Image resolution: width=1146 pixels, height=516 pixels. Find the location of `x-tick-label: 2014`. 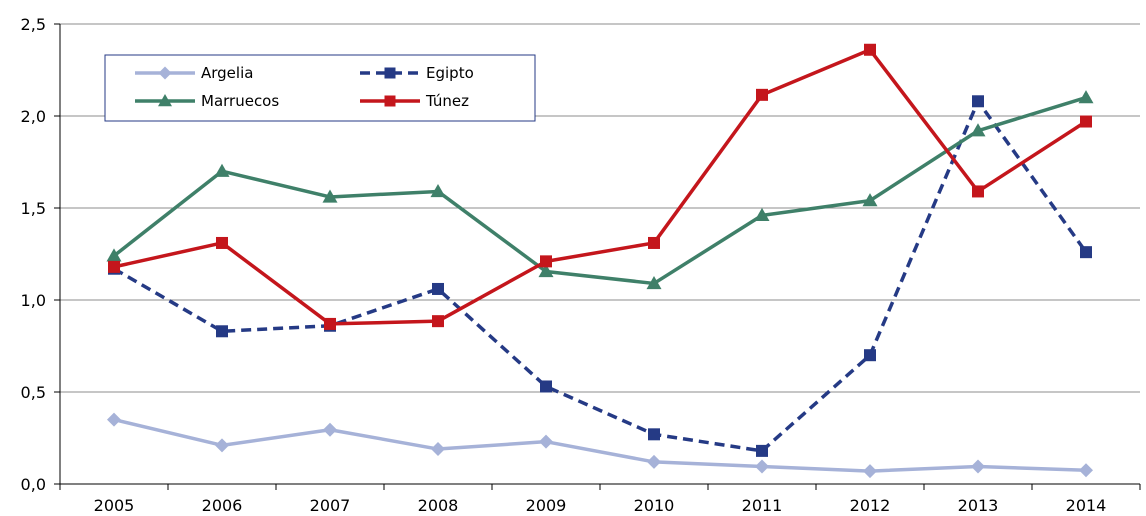

x-tick-label: 2014 is located at coordinates (1086, 505).